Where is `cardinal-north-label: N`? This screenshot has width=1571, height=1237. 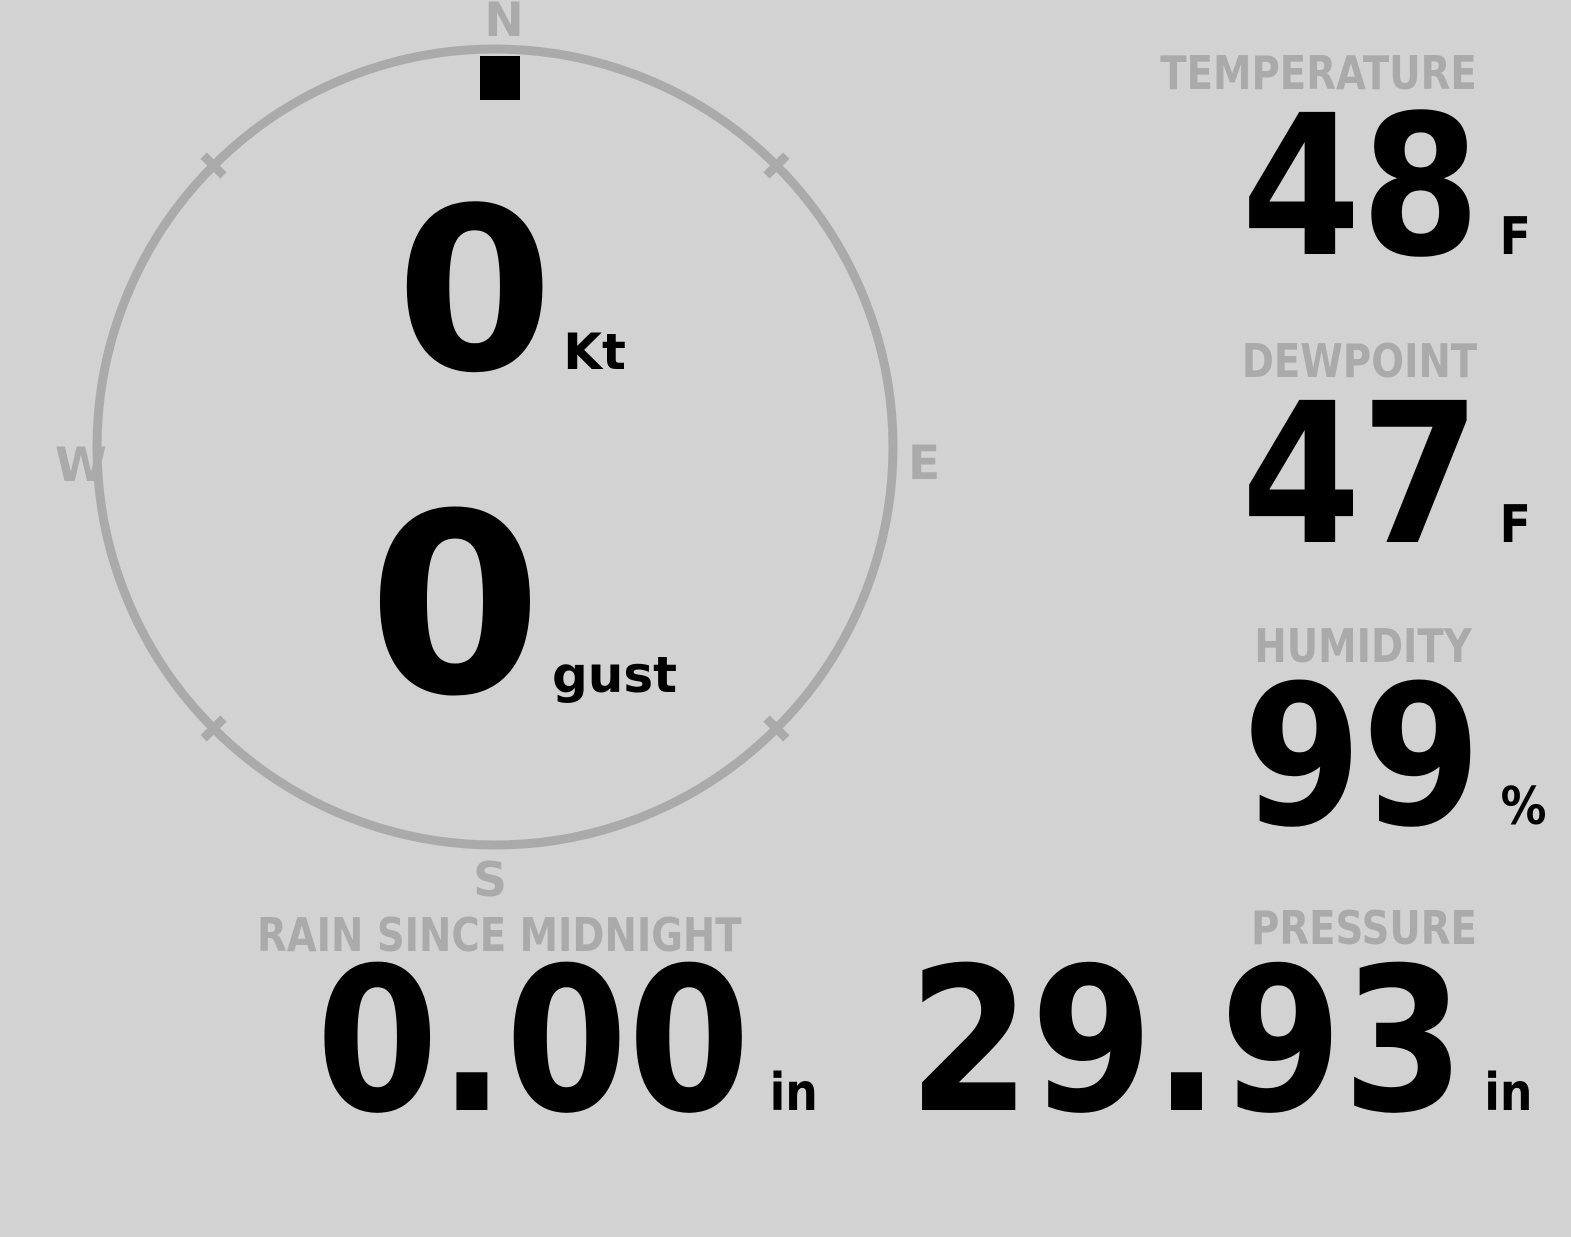
cardinal-north-label: N is located at coordinates (504, 24).